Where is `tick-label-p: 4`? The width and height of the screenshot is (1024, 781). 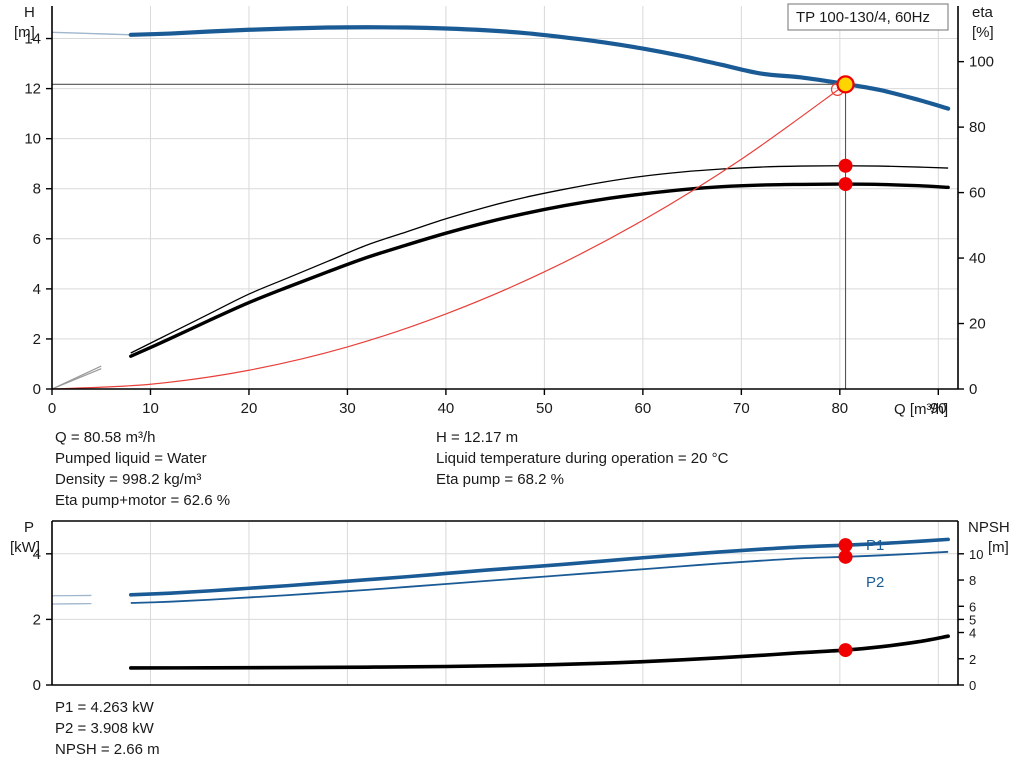 tick-label-p: 4 is located at coordinates (37, 554).